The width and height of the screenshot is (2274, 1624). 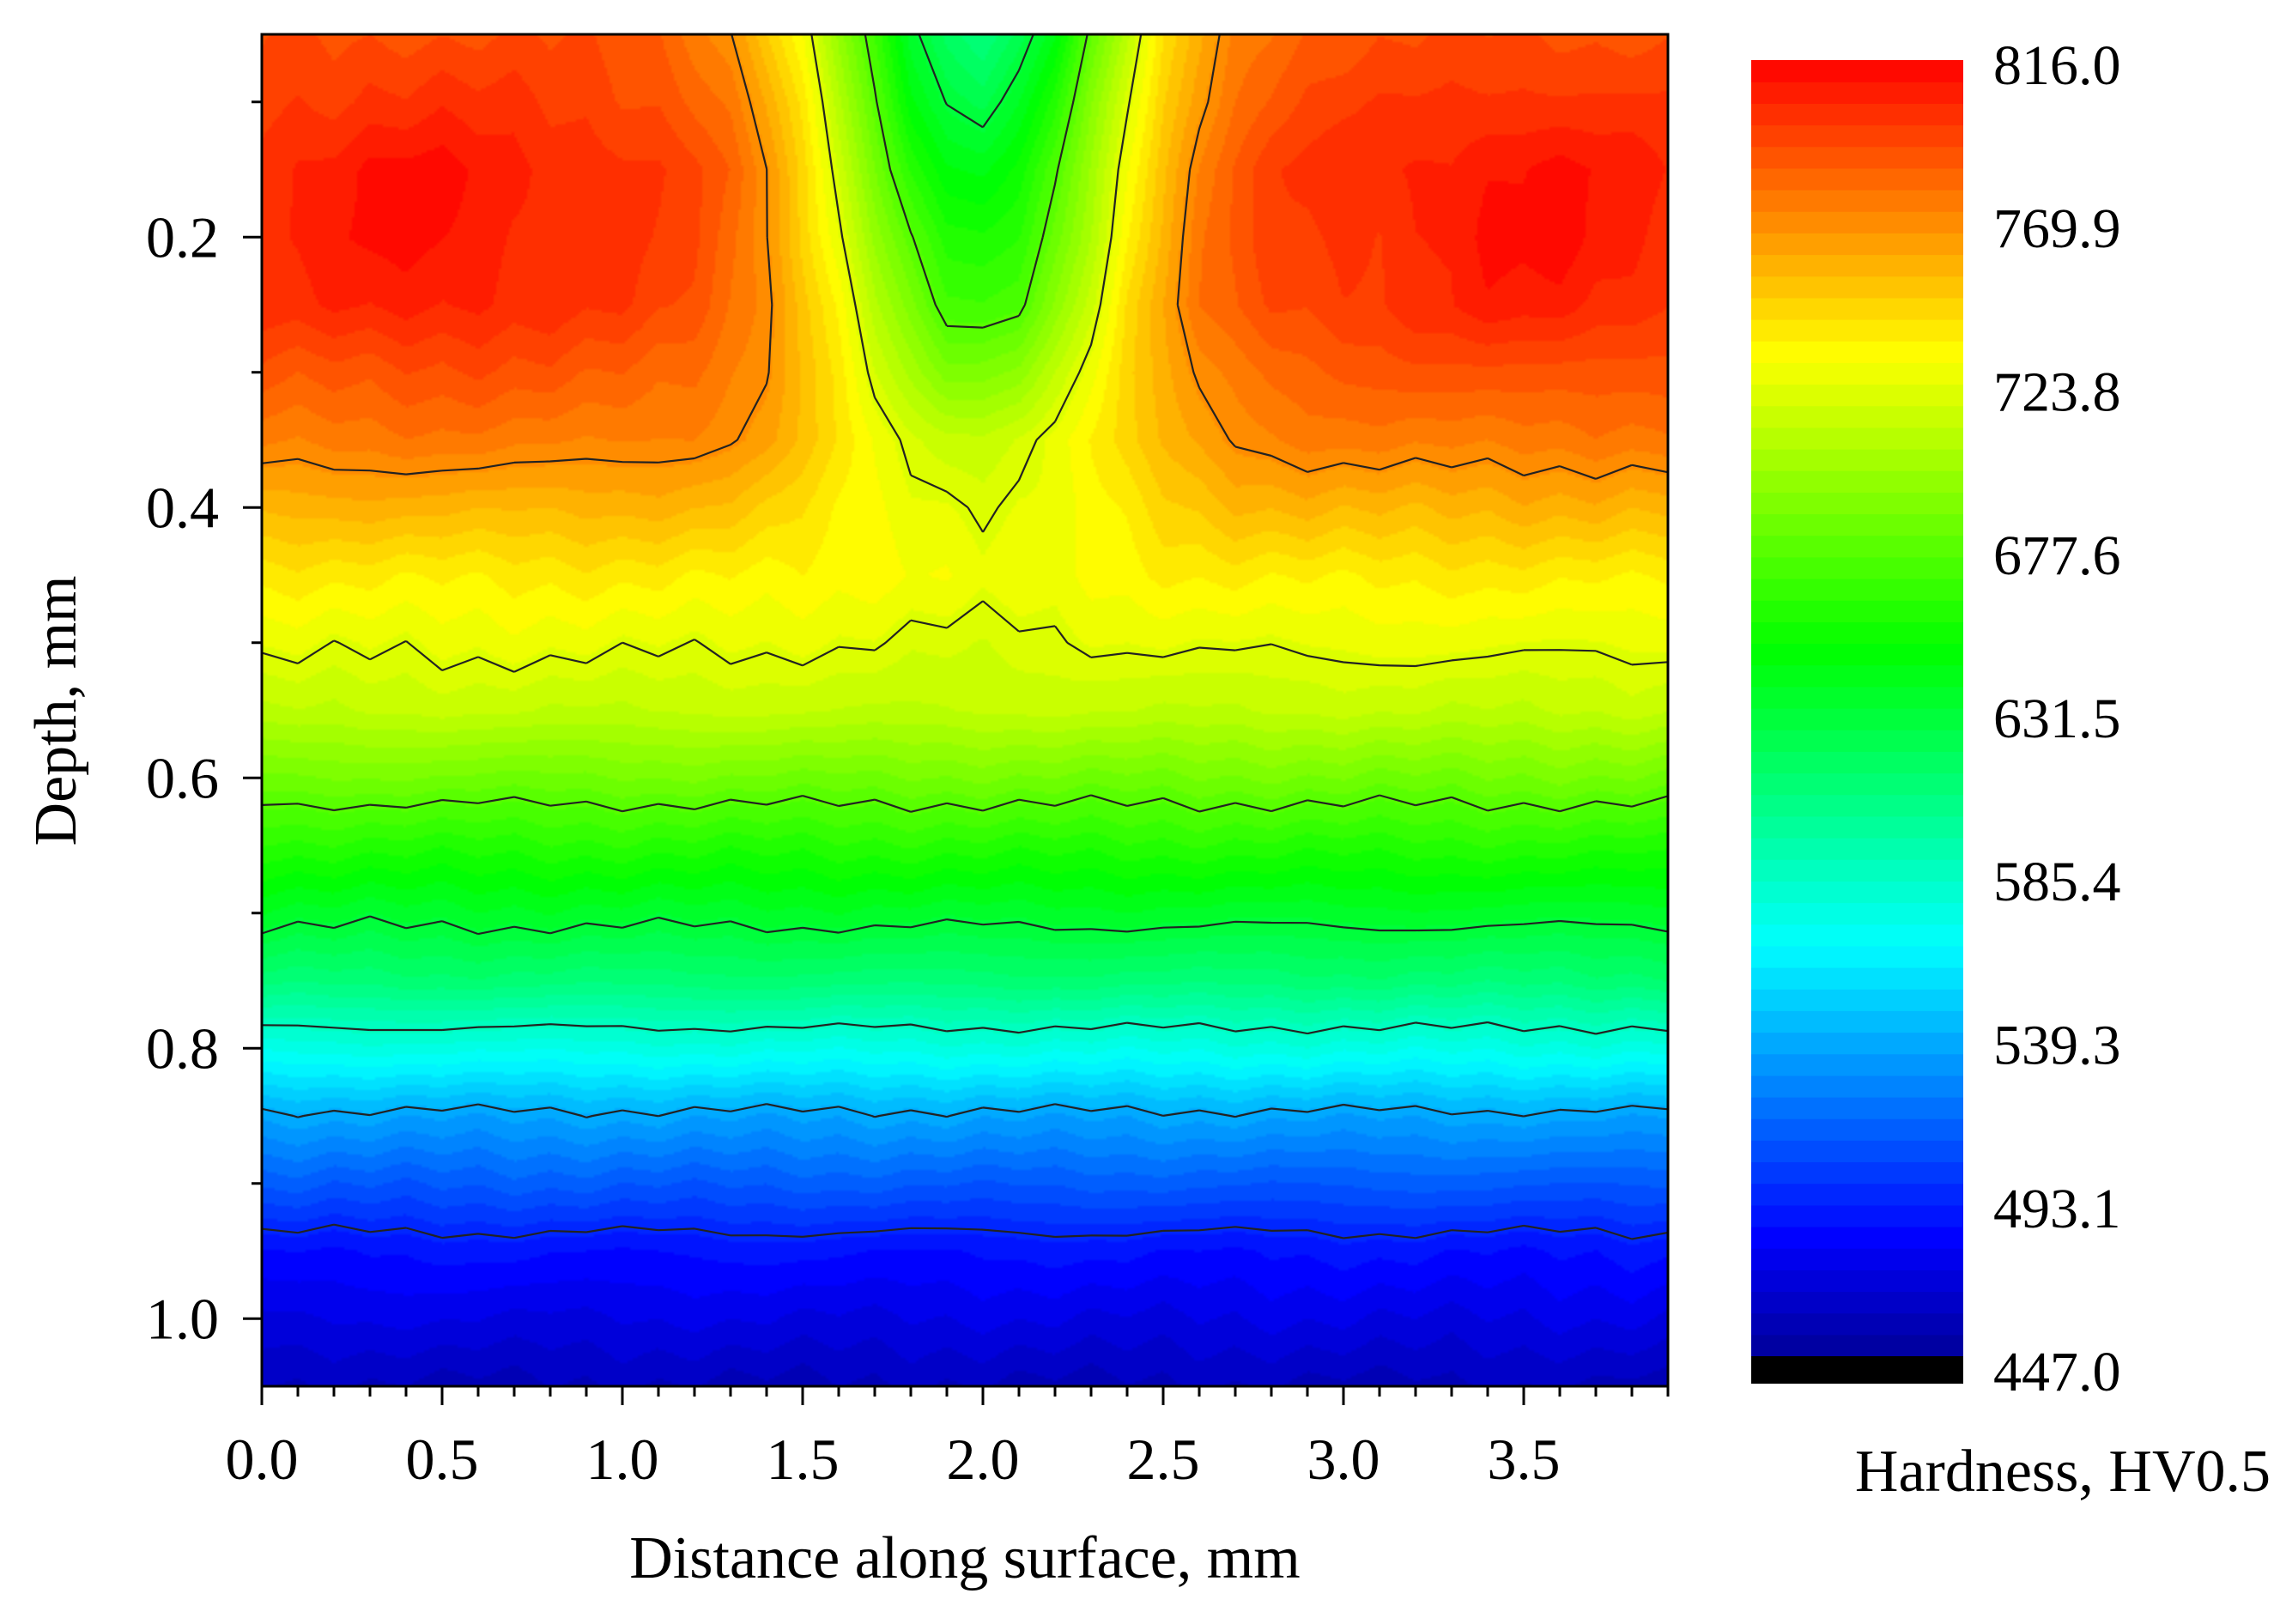 I want to click on colorbar-tick-label: 493.1, so click(x=2057, y=1209).